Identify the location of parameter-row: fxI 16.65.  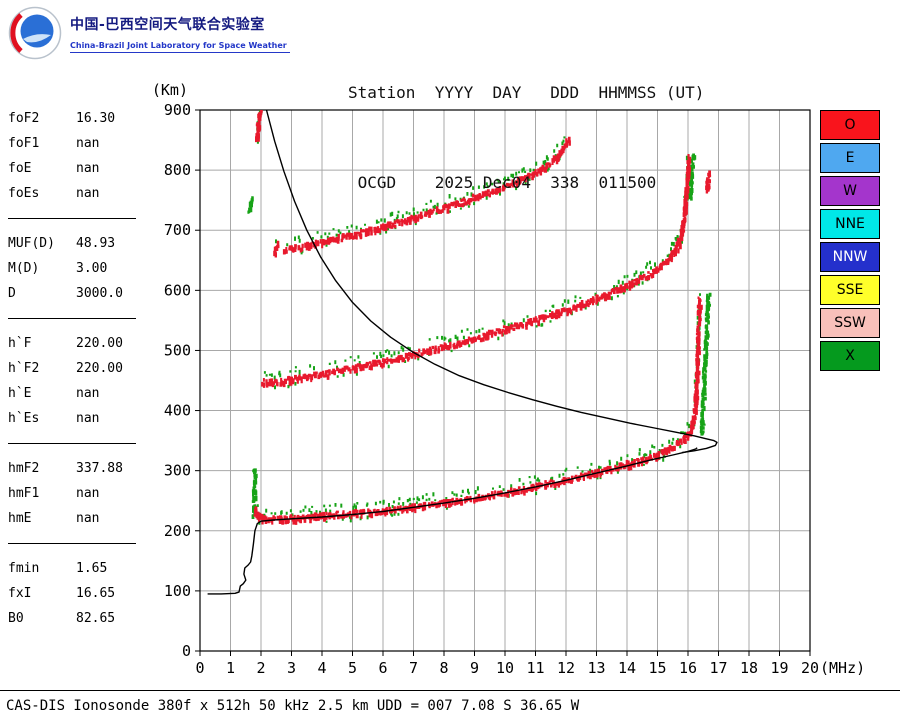
(83, 593).